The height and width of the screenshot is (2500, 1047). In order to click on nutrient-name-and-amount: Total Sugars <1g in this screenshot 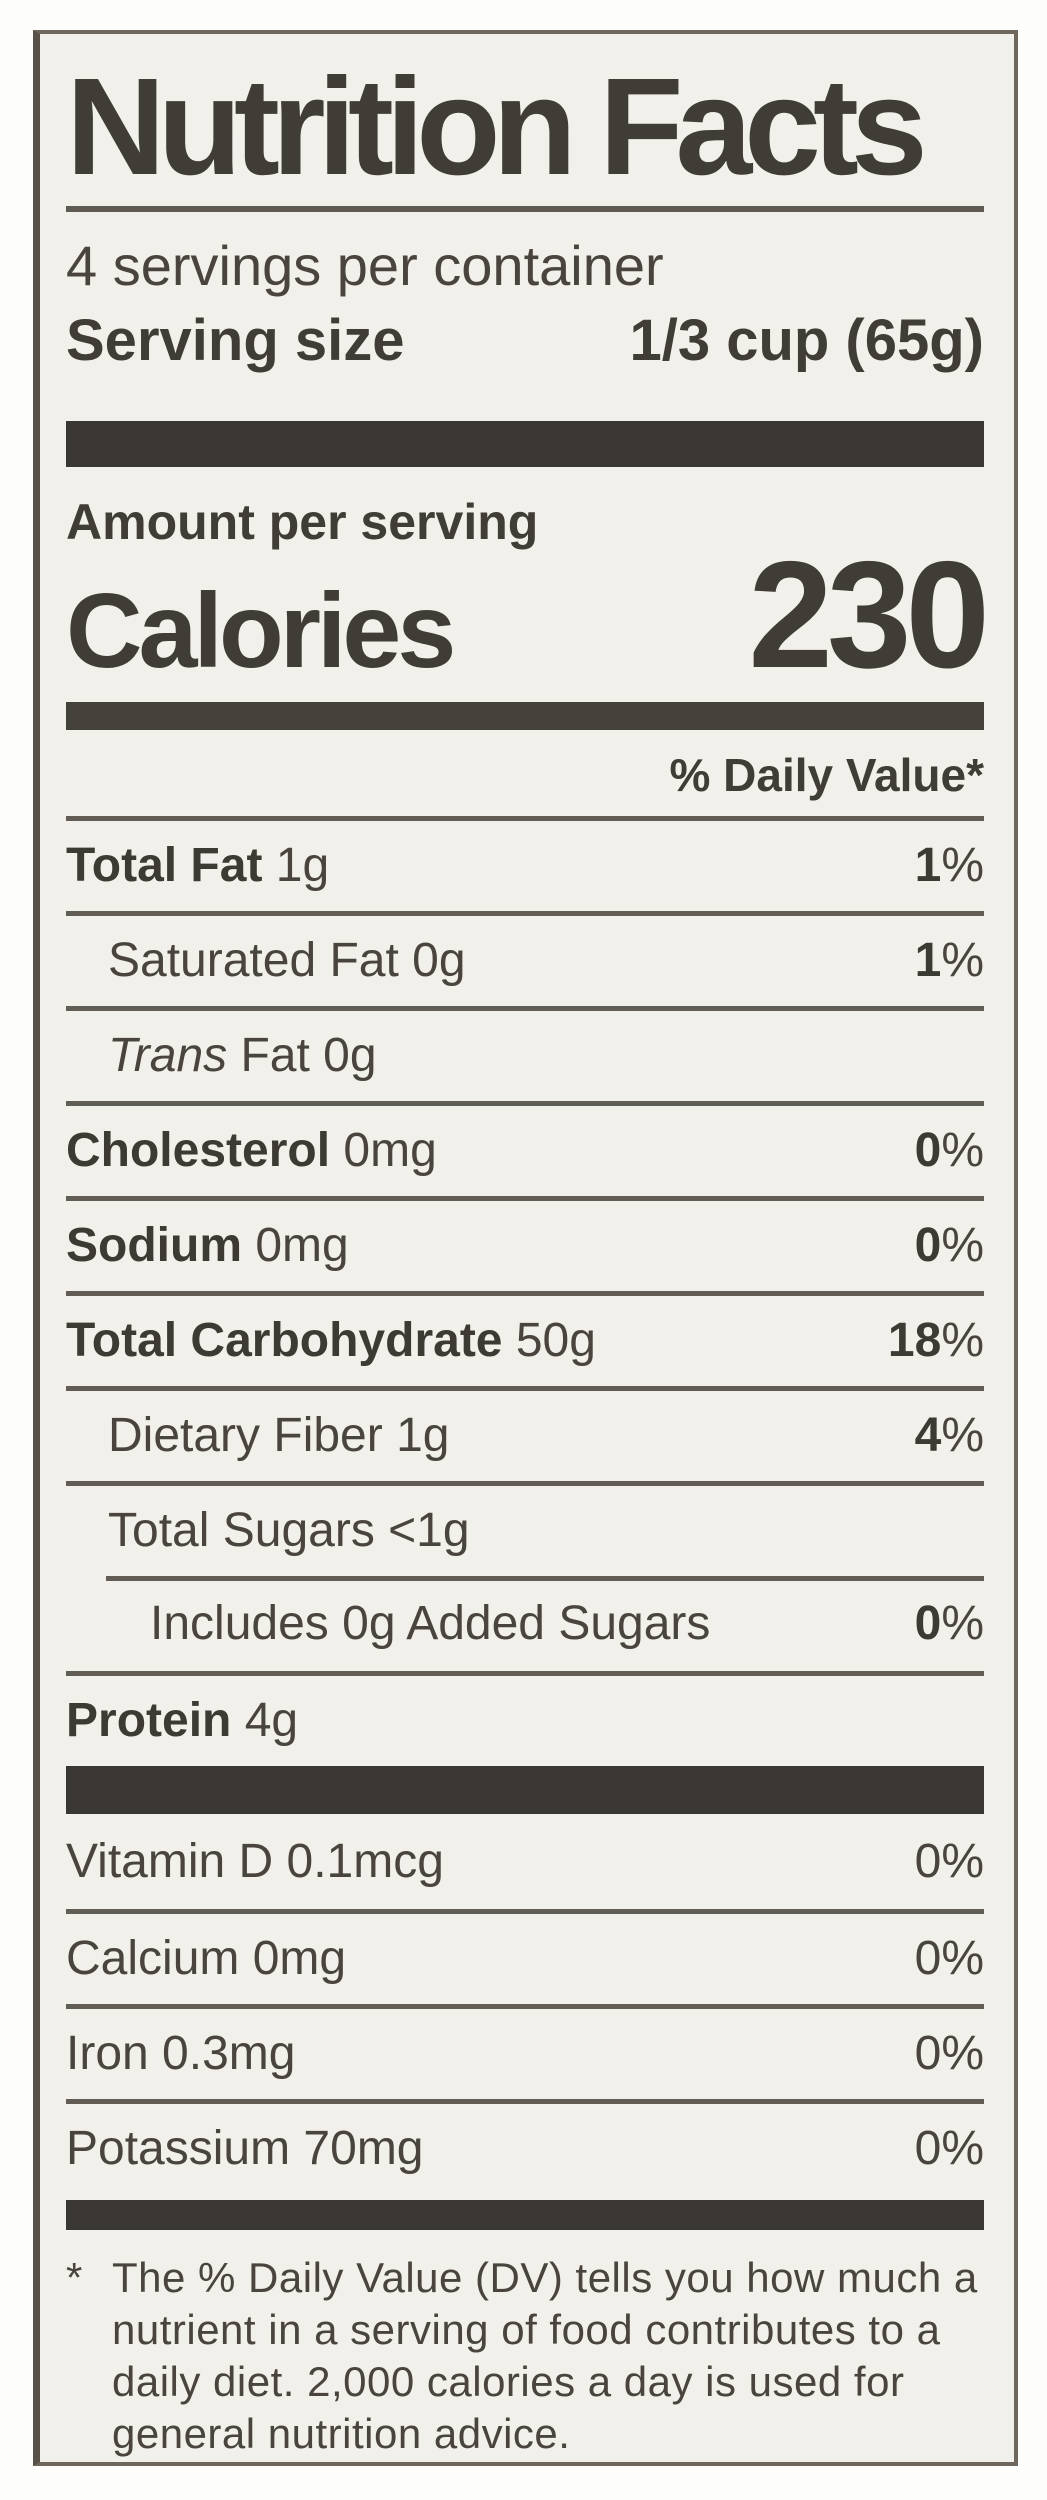, I will do `click(268, 1530)`.